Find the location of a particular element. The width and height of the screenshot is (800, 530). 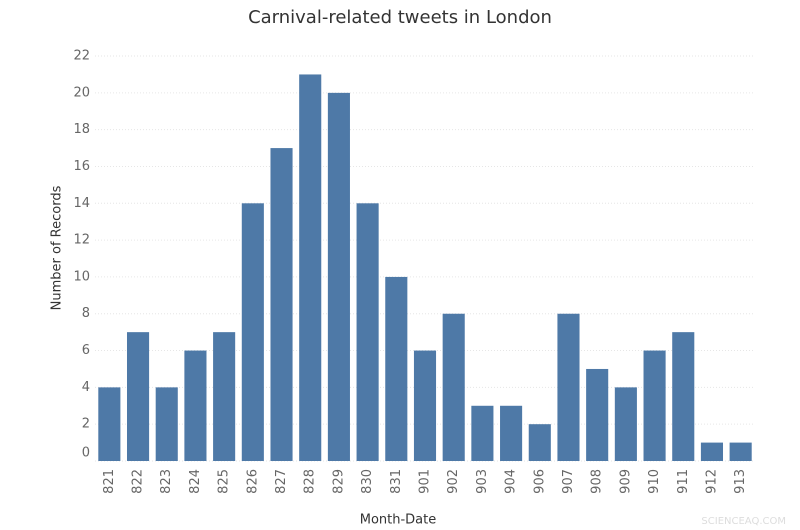

x-tick-label: 909 is located at coordinates (625, 481).